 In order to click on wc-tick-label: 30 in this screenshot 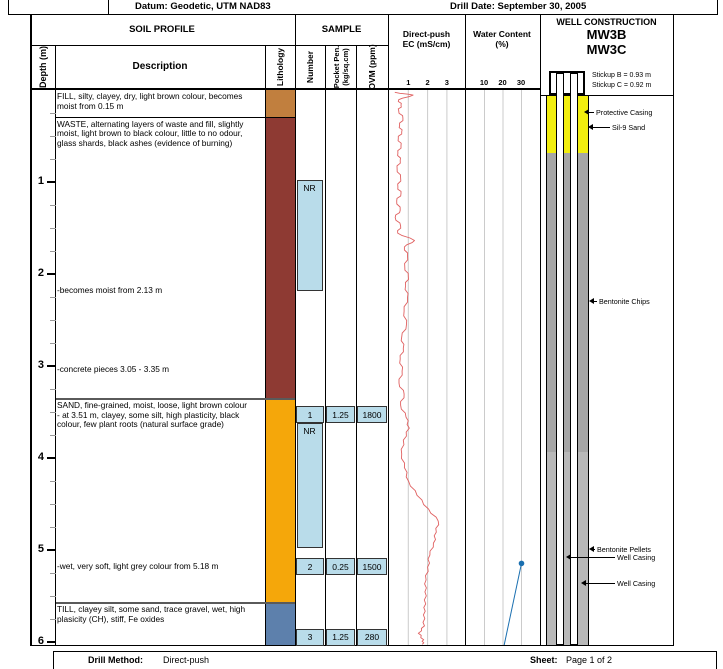, I will do `click(521, 82)`.